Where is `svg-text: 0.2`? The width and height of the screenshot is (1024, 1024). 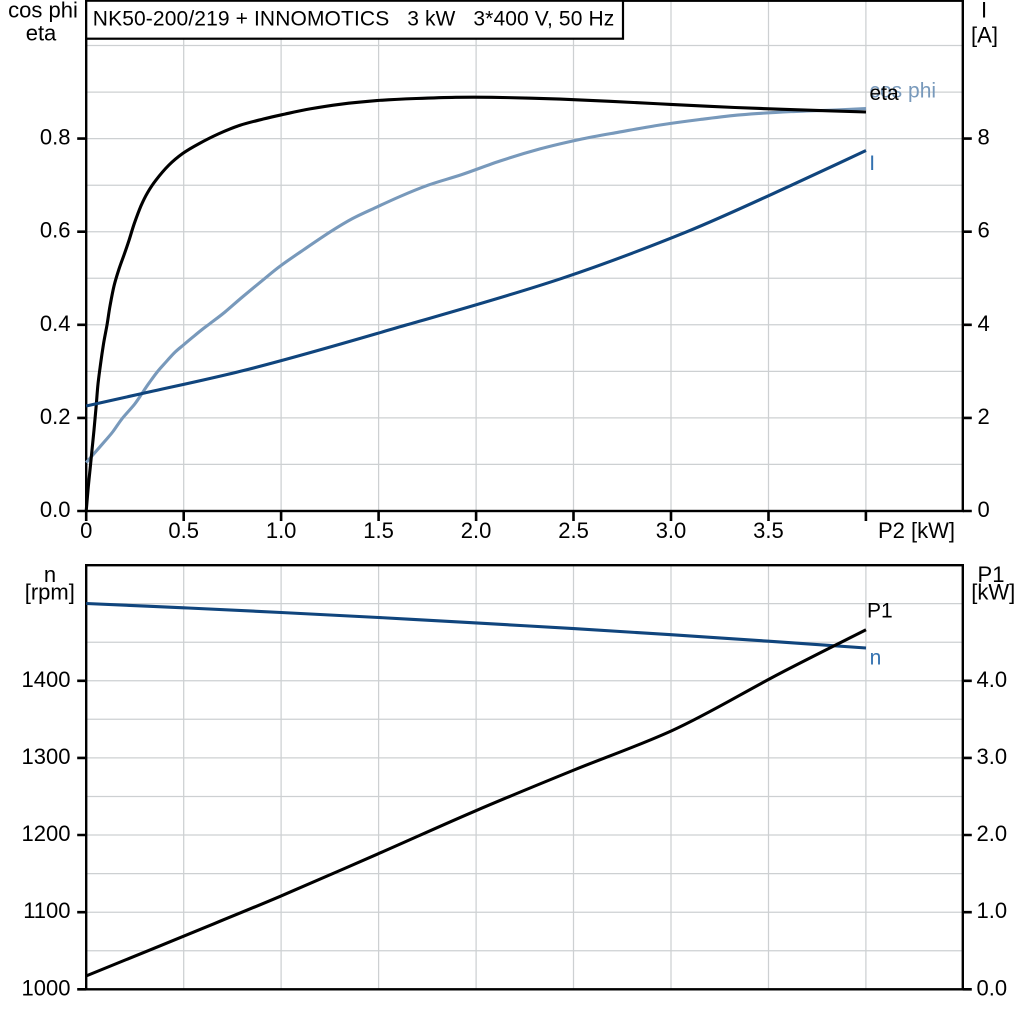
svg-text: 0.2 is located at coordinates (55, 416).